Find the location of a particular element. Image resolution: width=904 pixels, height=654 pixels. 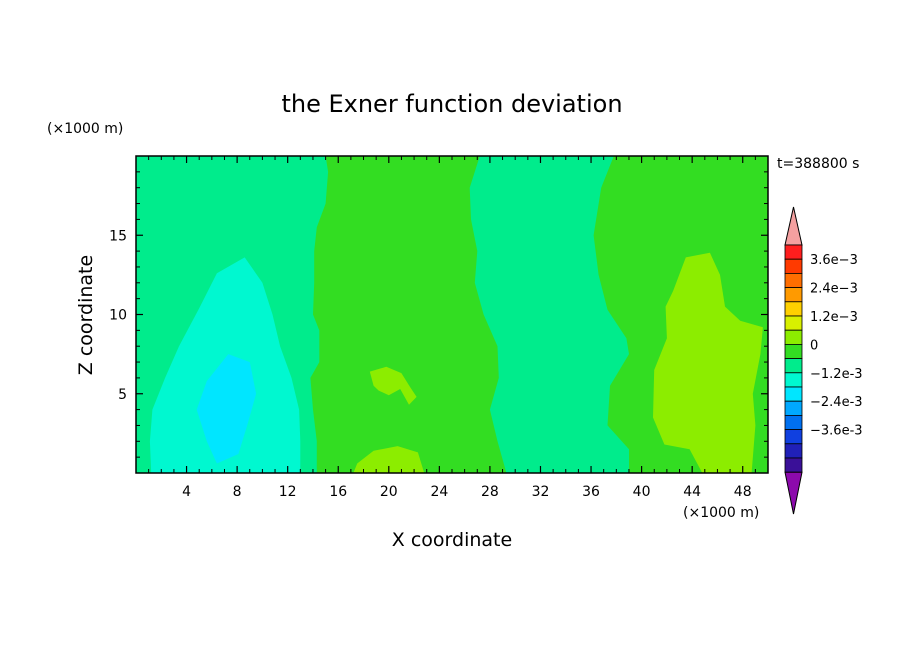

time-label: t=388800 s is located at coordinates (818, 164).